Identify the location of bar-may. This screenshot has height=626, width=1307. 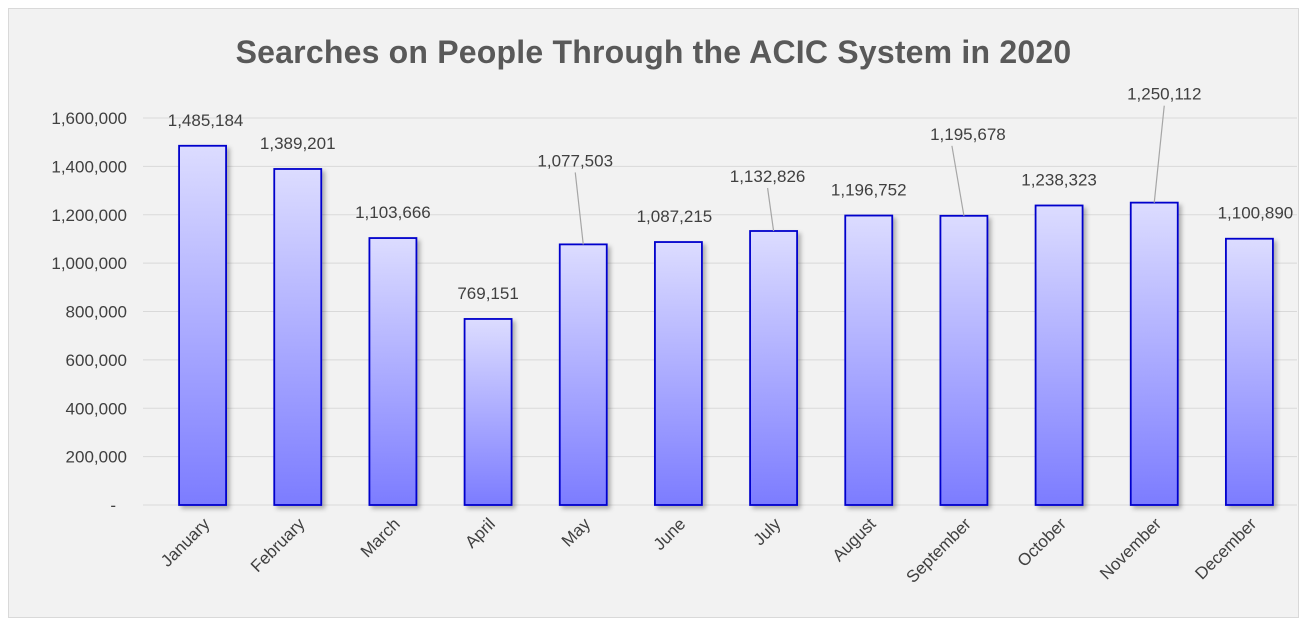
(583, 374).